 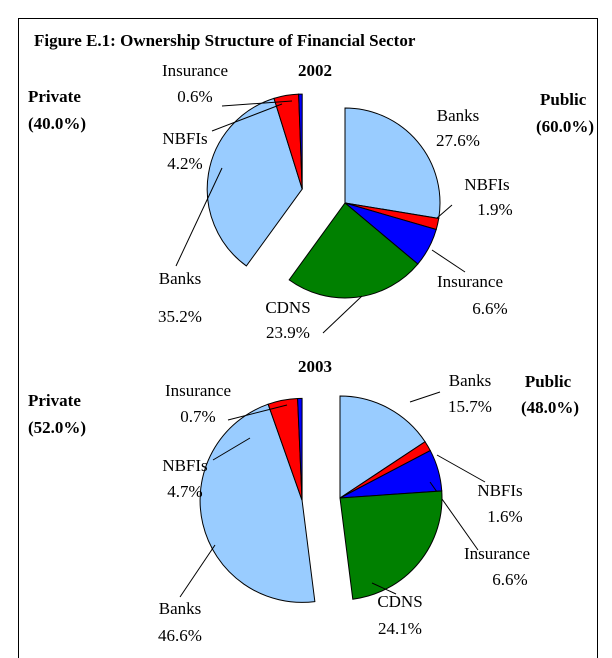 I want to click on group-total: (52.0%), so click(x=57, y=427).